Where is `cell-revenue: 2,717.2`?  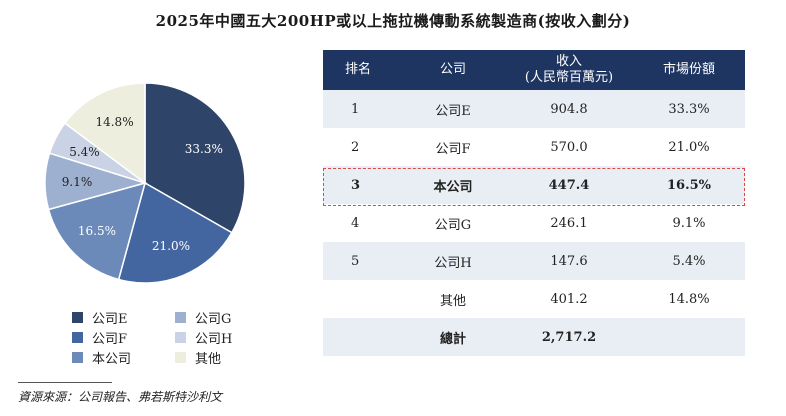 cell-revenue: 2,717.2 is located at coordinates (569, 337).